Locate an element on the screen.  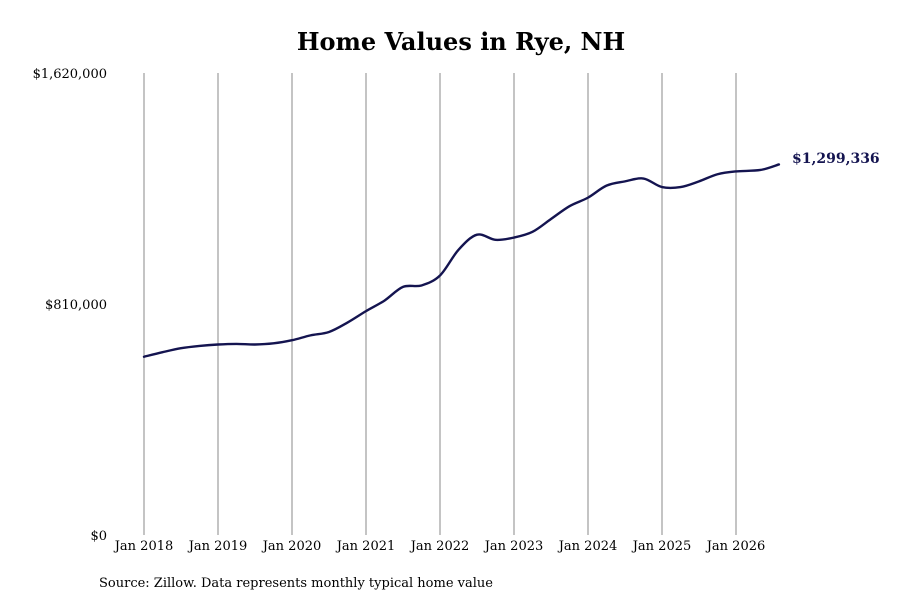
x-tick-label: Jan 2026 is located at coordinates (735, 546).